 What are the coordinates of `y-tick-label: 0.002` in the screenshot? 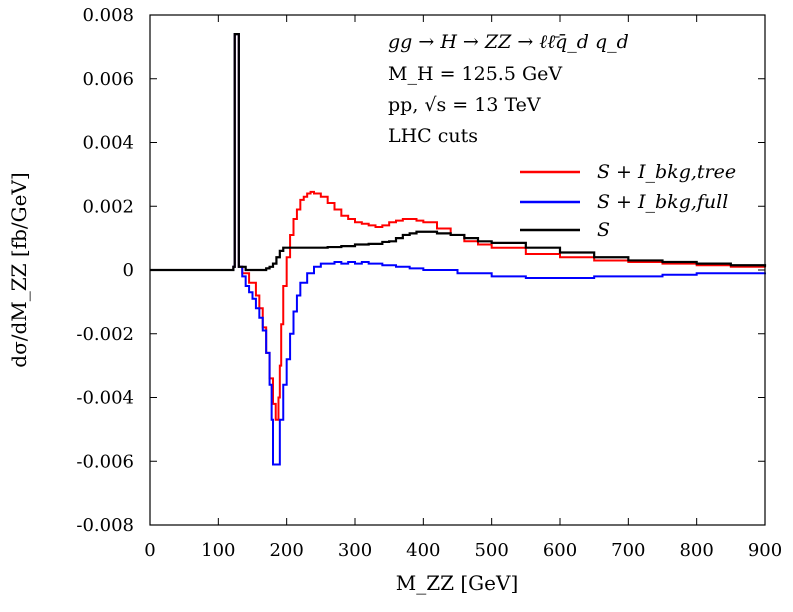 It's located at (108, 206).